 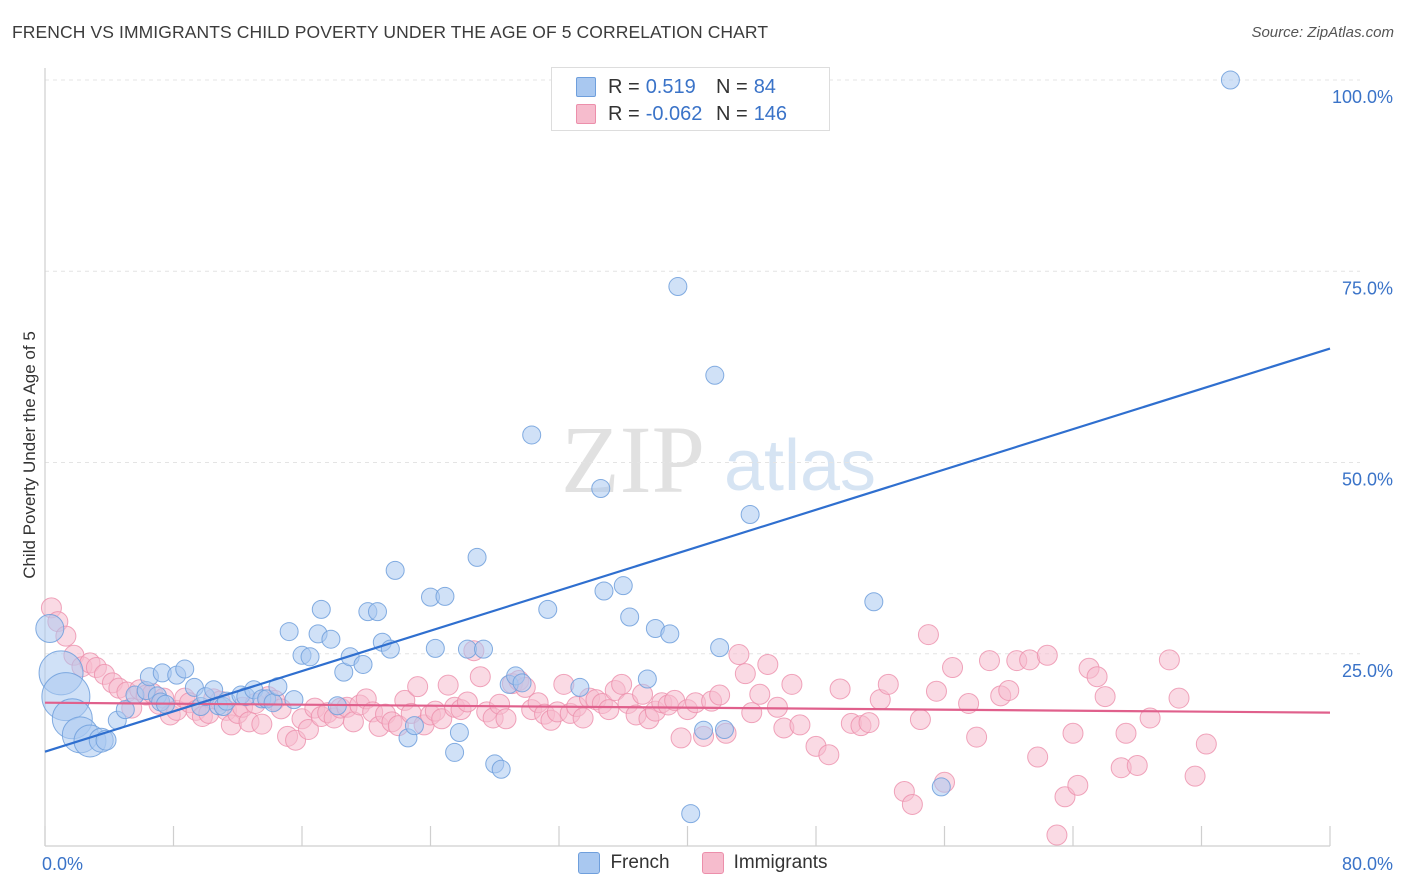 I want to click on y-tick-label: 25.0%, so click(x=1367, y=671).